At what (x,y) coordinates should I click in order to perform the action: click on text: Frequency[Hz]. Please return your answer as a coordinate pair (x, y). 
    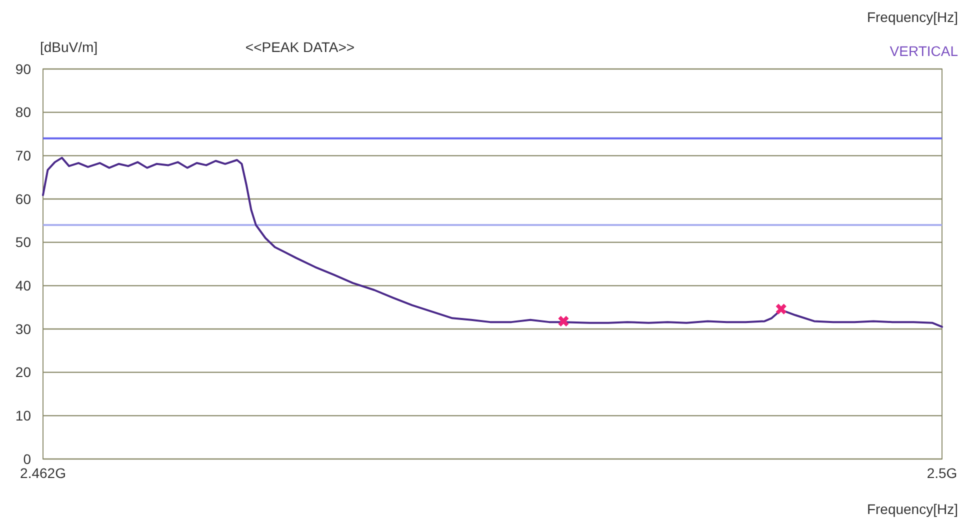
    Looking at the image, I should click on (912, 17).